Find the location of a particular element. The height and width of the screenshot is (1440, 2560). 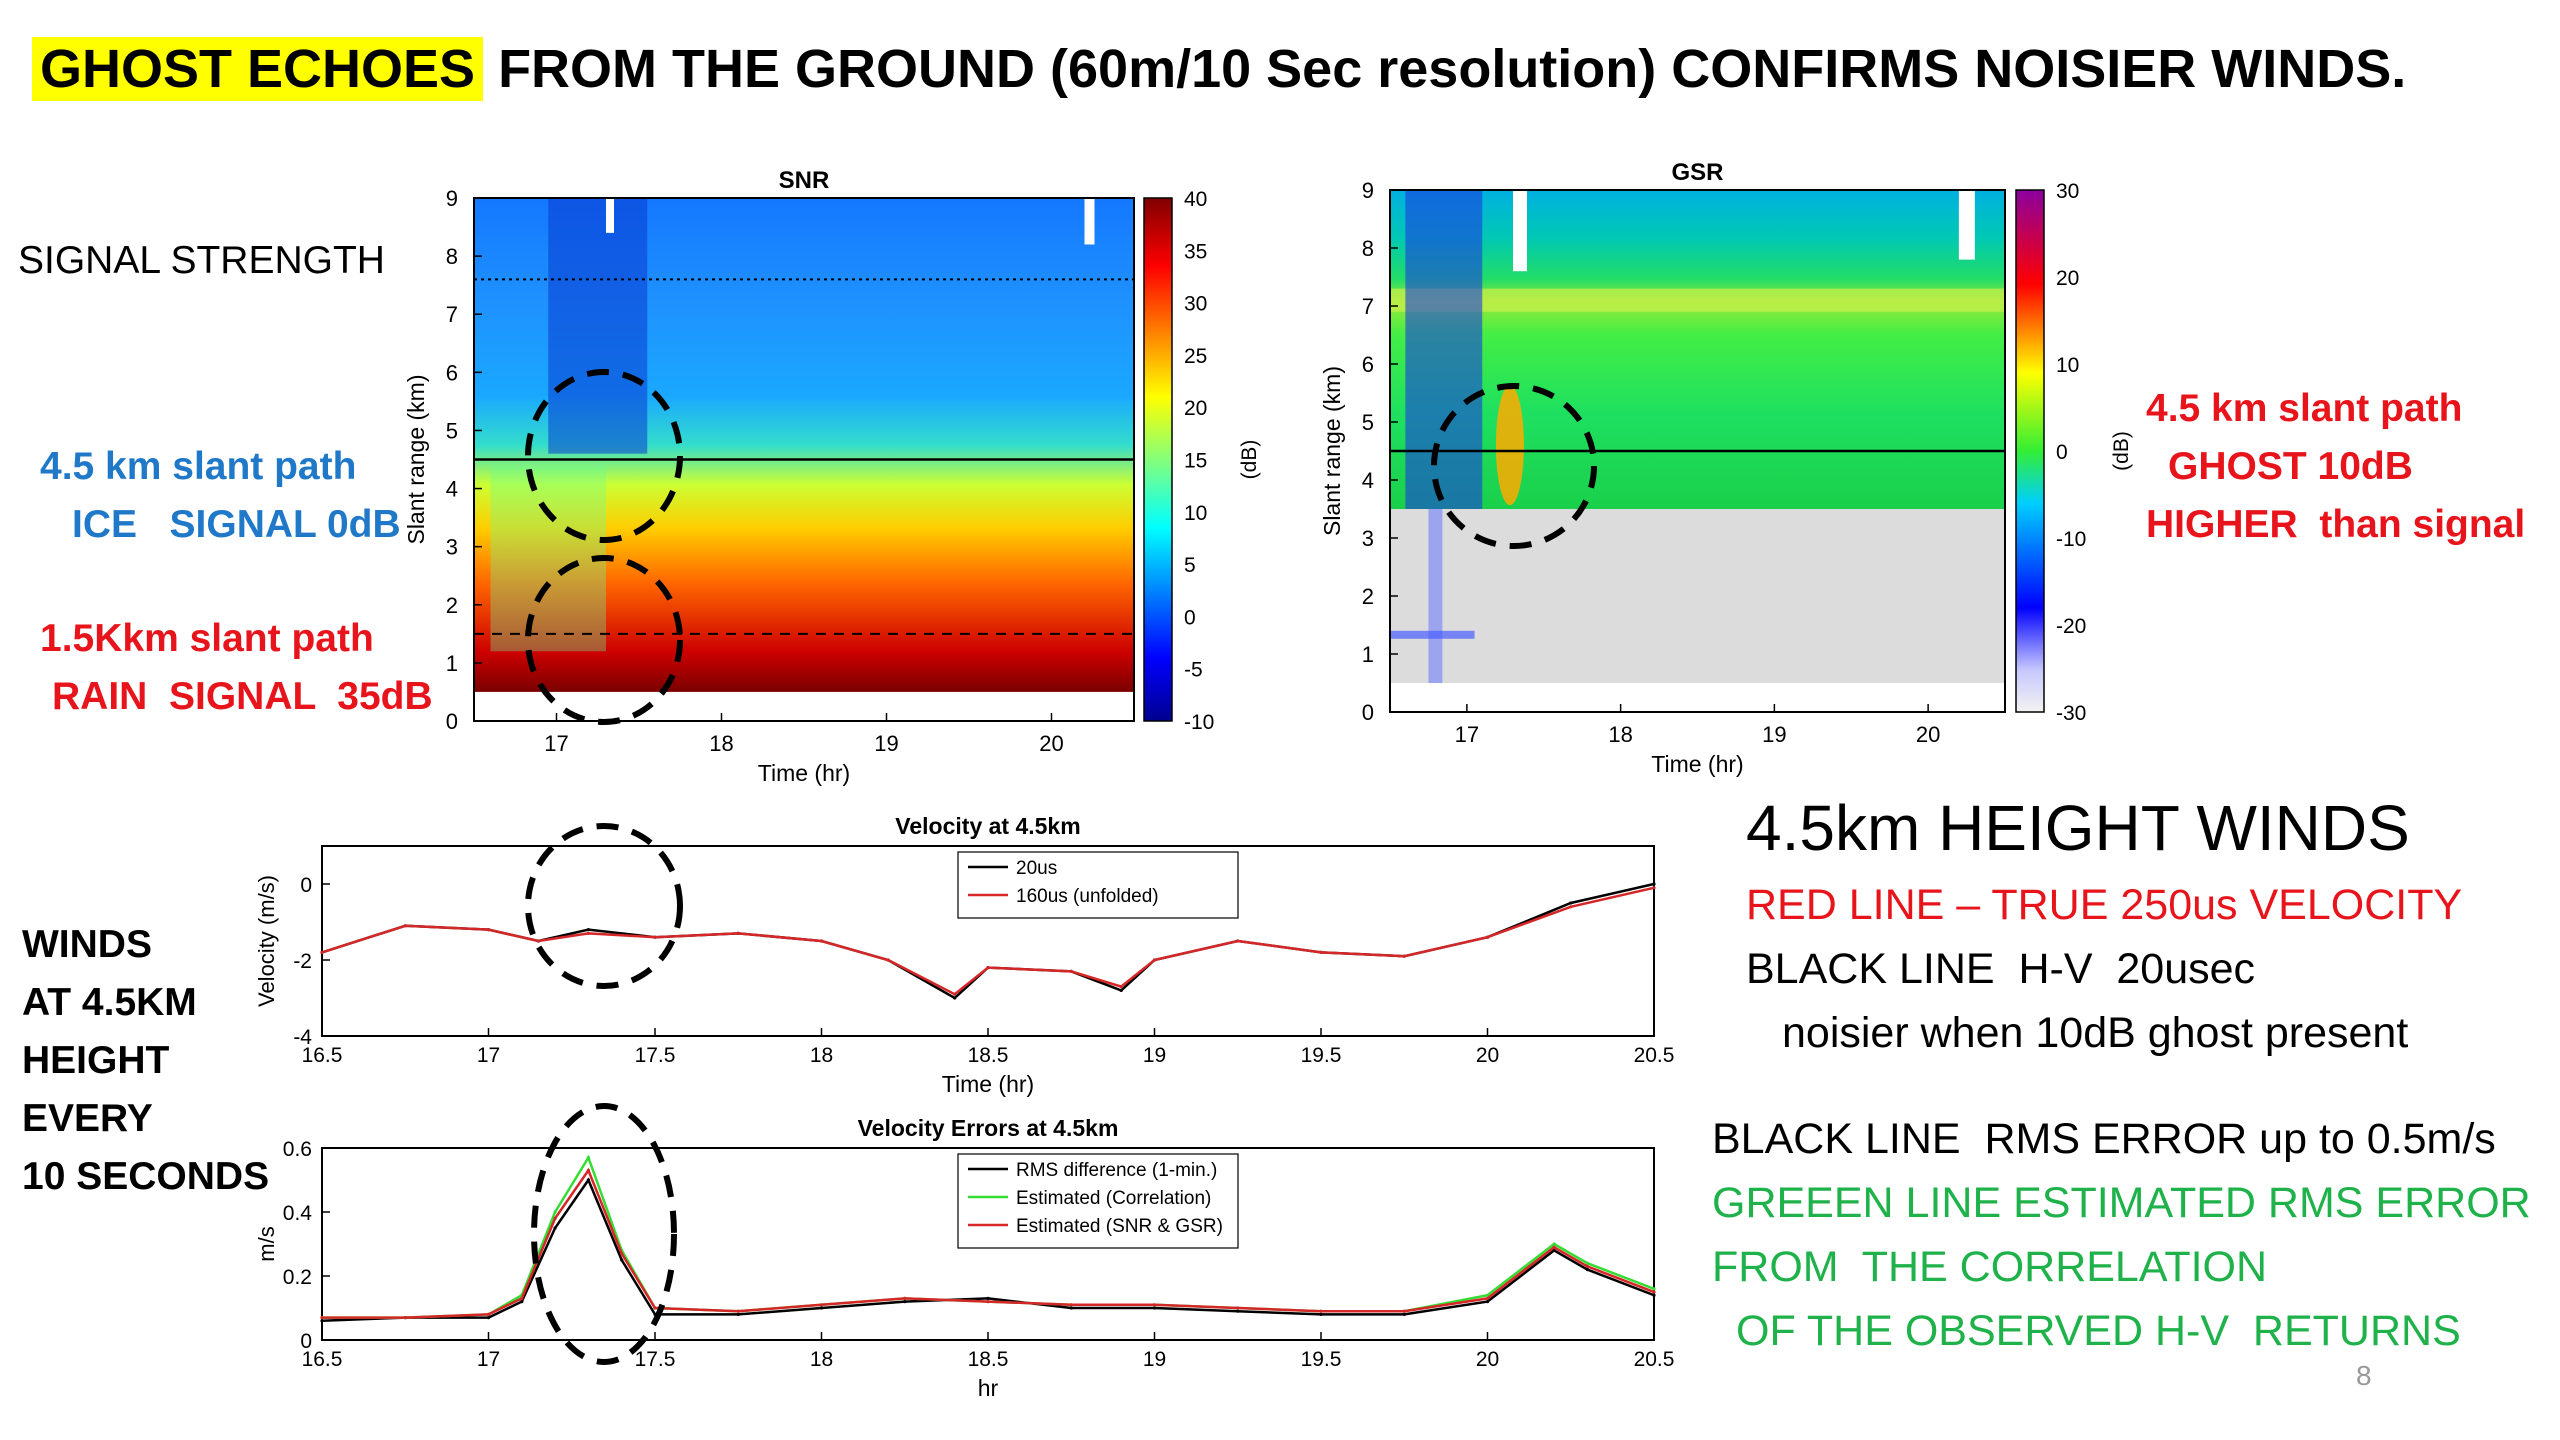

y-axis-label: Slant range (km) is located at coordinates (416, 459).